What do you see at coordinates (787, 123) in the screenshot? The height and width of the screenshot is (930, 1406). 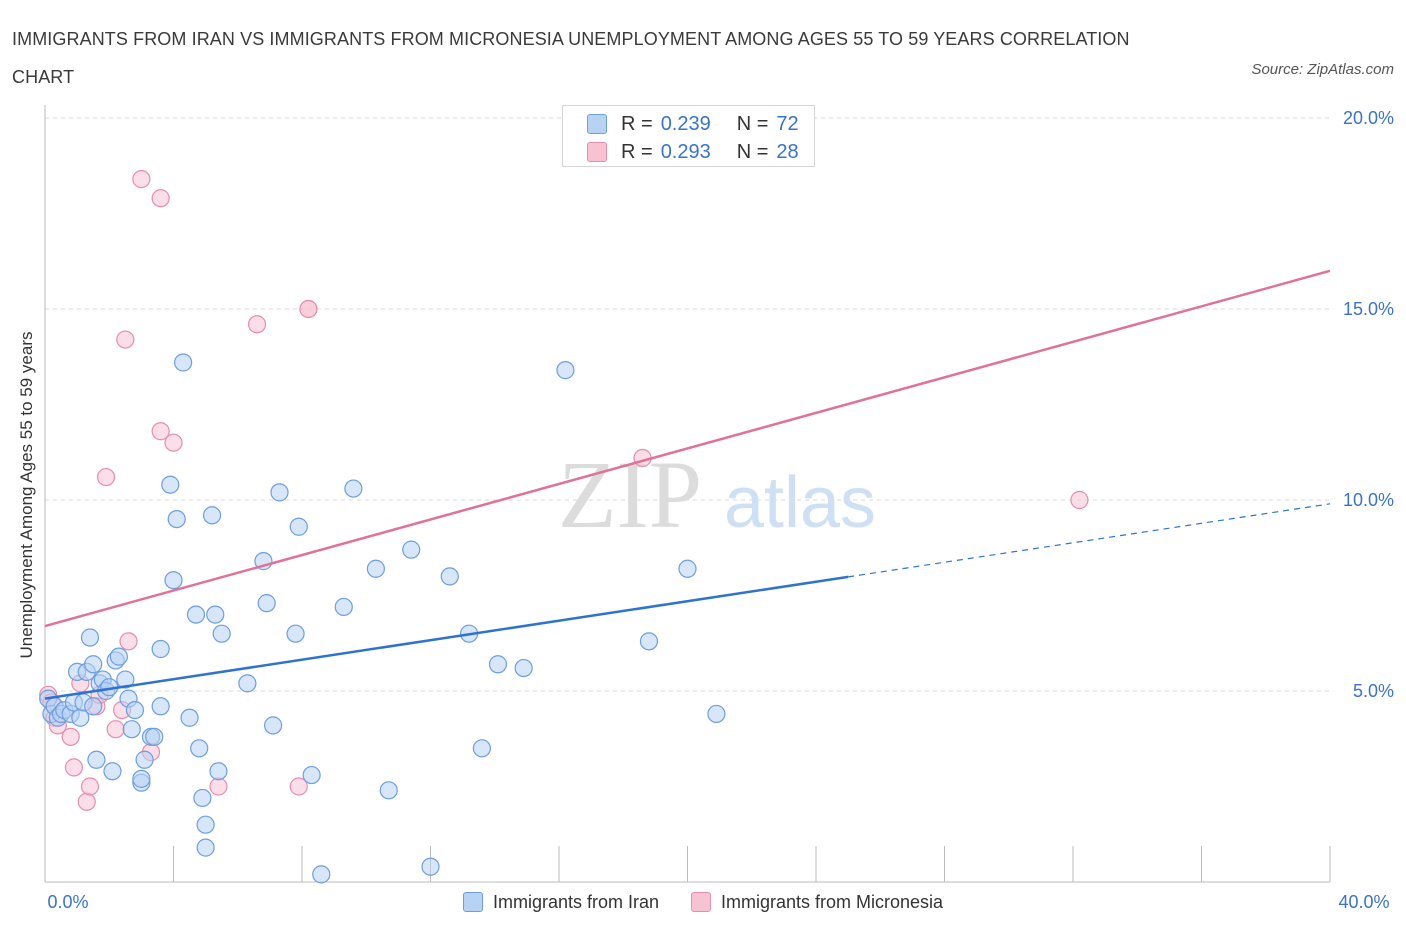 I see `n-value: 72` at bounding box center [787, 123].